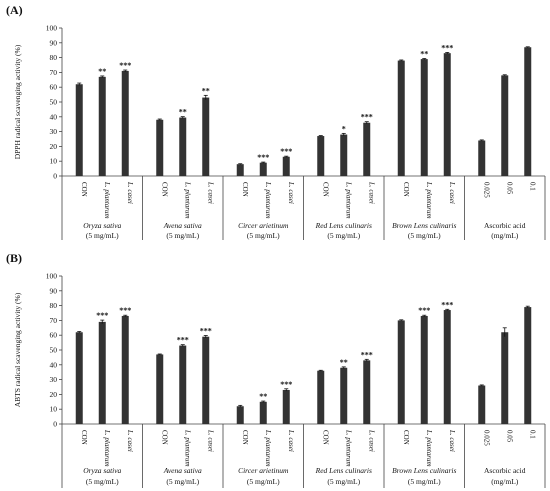  Describe the element at coordinates (532, 186) in the screenshot. I see `category-label: 0.1` at that location.